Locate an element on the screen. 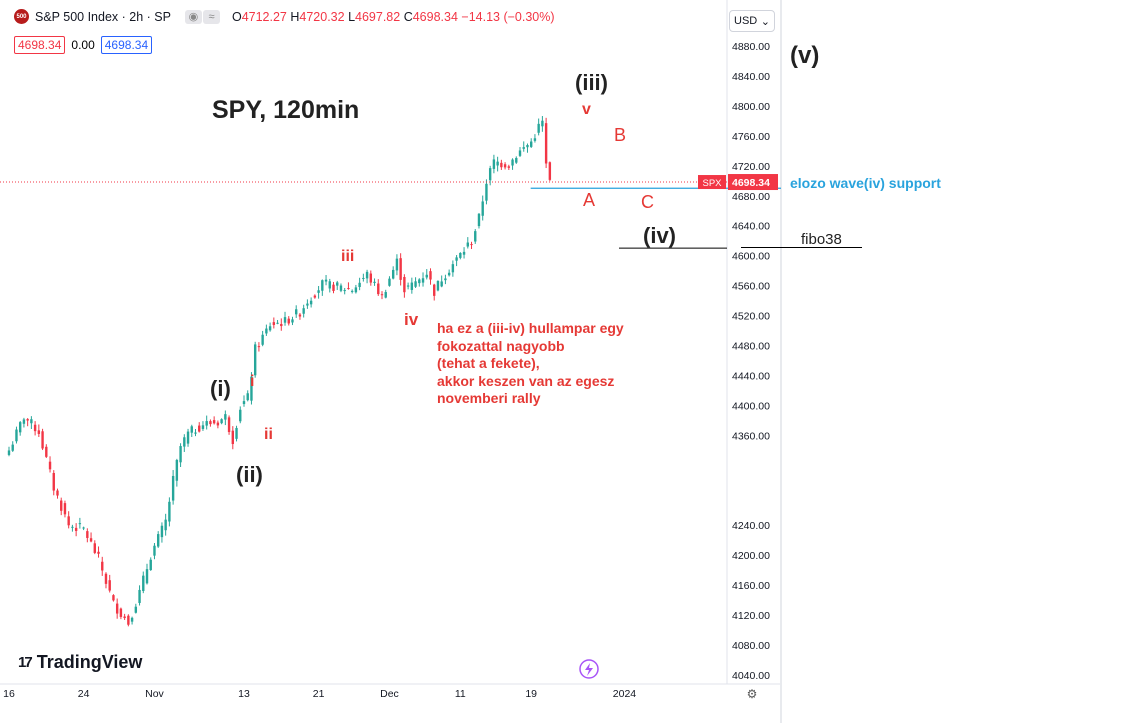 Image resolution: width=1143 pixels, height=723 pixels. buy-price: 4698.34 is located at coordinates (126, 45).